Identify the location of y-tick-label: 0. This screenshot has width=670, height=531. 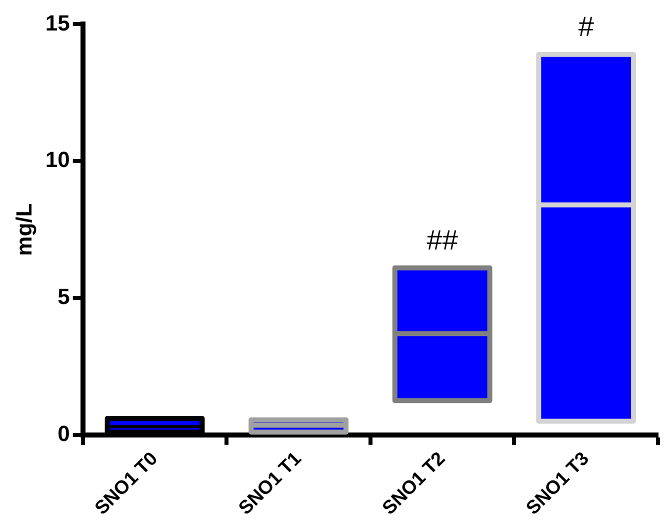
(64, 433).